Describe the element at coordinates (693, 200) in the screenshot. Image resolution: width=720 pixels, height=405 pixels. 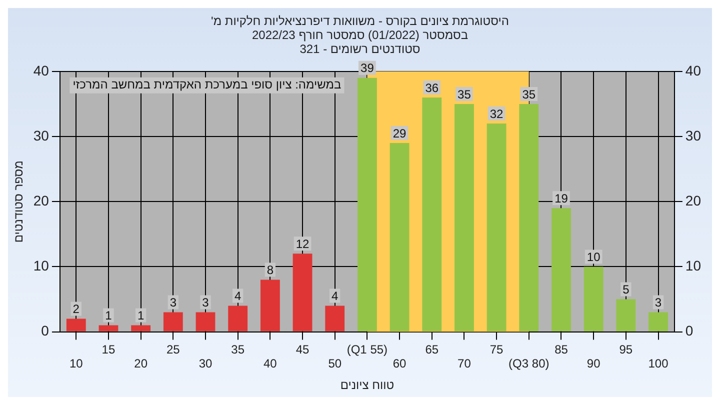
I see `y2-tick-label: 20` at that location.